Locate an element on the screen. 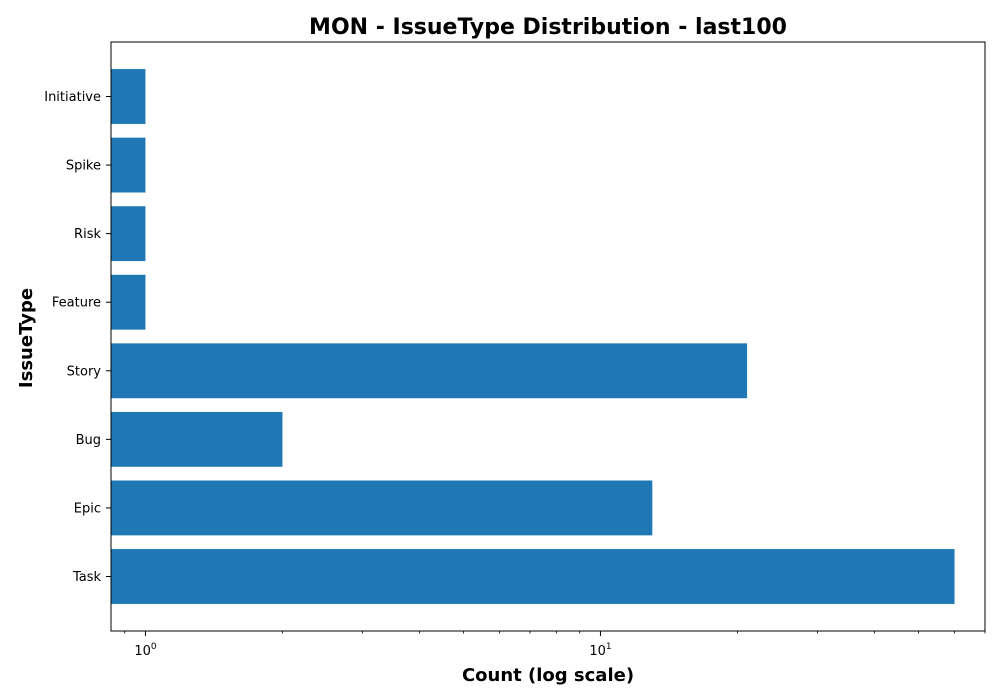 The height and width of the screenshot is (700, 1000). y-tick-label: Risk is located at coordinates (87, 234).